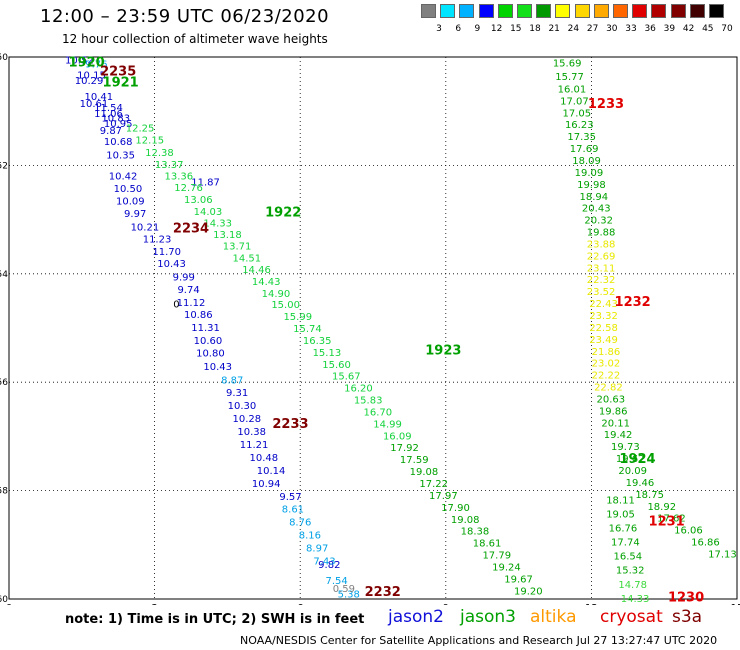  What do you see at coordinates (404, 448) in the screenshot?
I see `wave-height-label: 17.92` at bounding box center [404, 448].